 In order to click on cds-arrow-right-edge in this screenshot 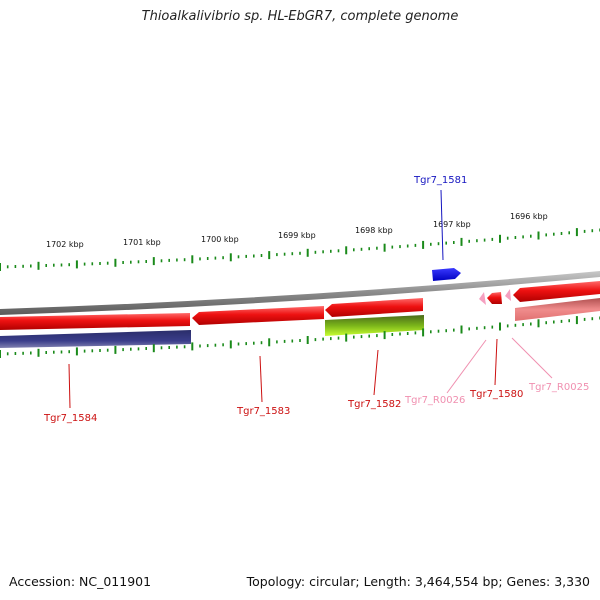, I will do `click(556, 291)`.